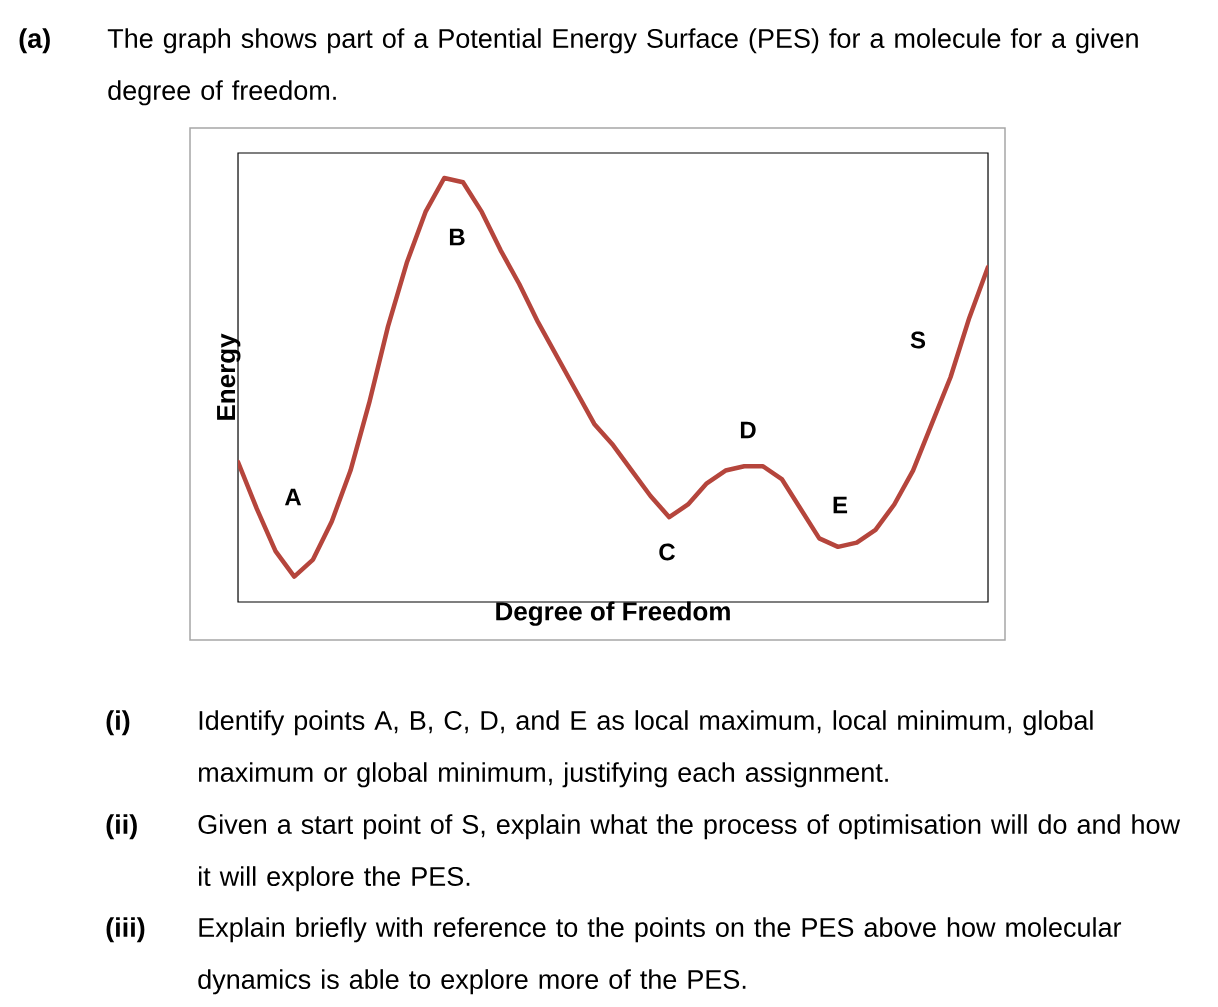 This screenshot has width=1218, height=1007. I want to click on text: (iii), so click(125, 930).